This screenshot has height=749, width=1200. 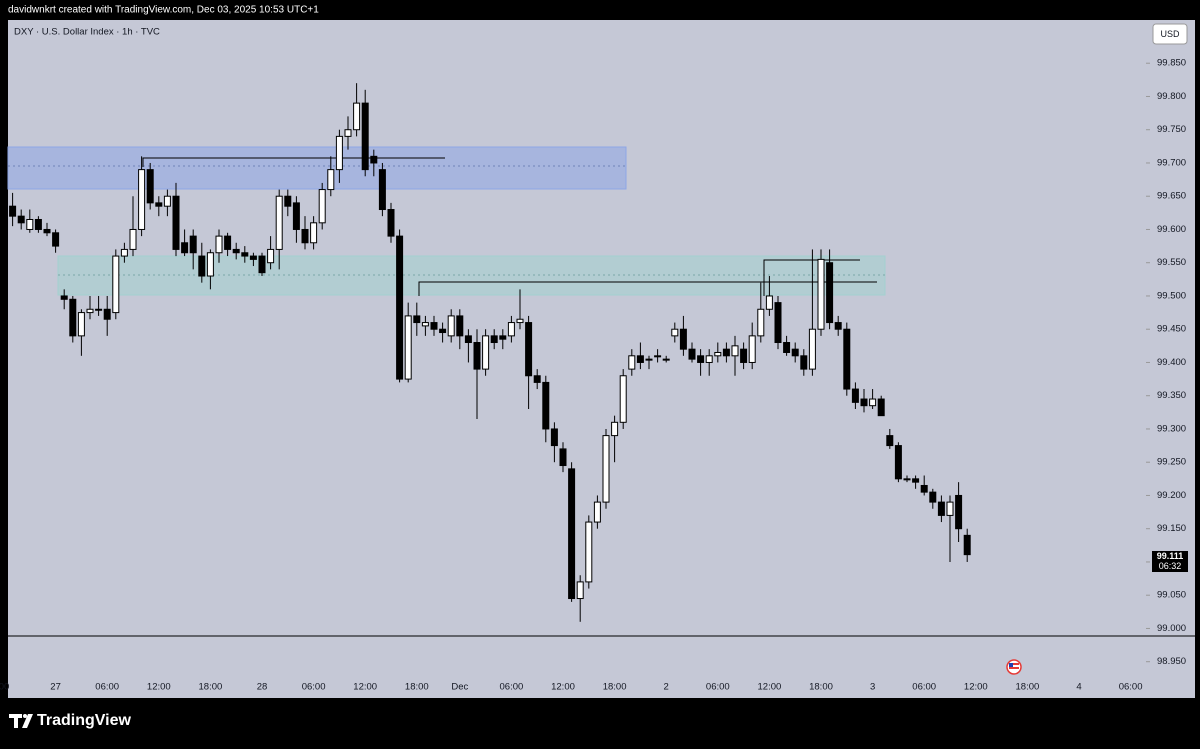 I want to click on demand-zone, so click(x=471, y=275).